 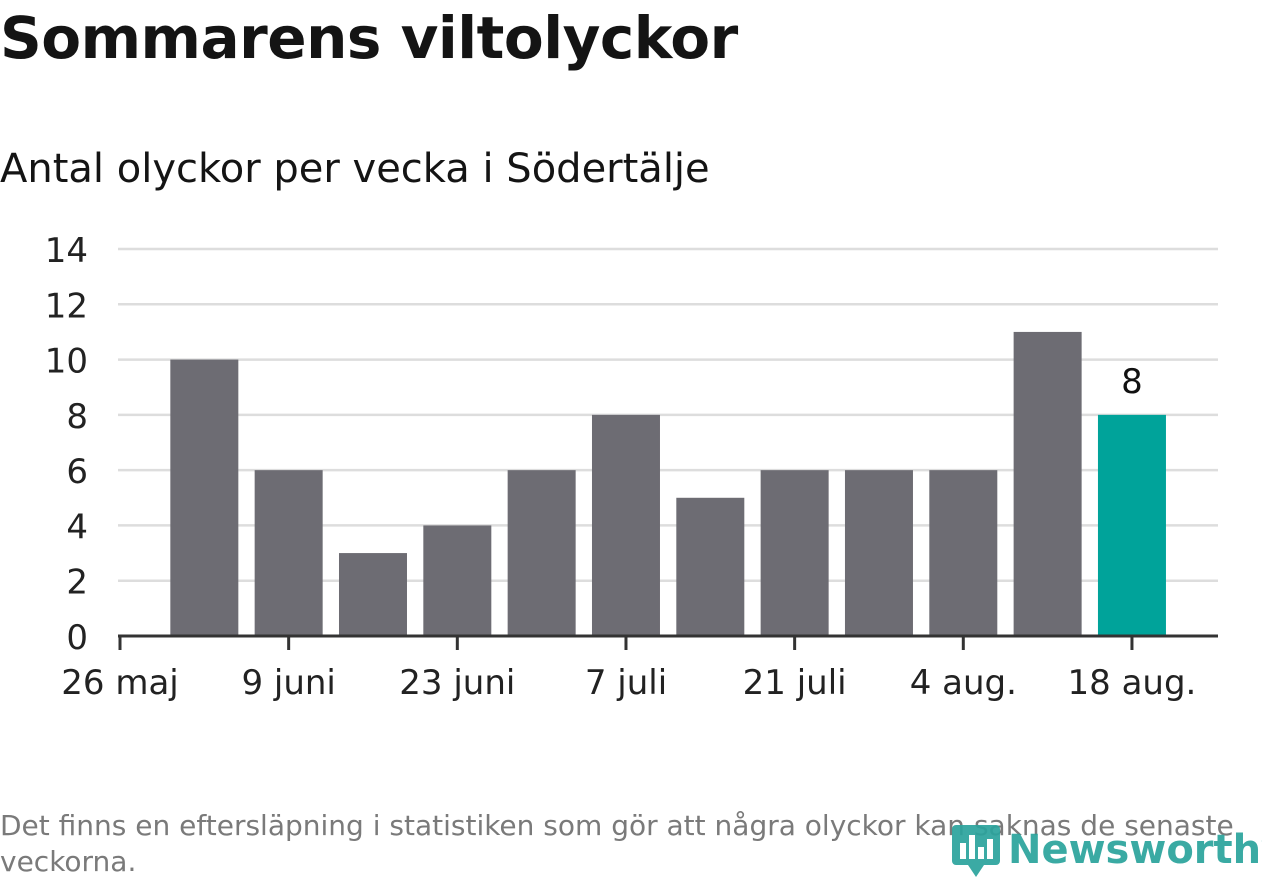 What do you see at coordinates (119, 683) in the screenshot?
I see `x-tick-label: 26 maj` at bounding box center [119, 683].